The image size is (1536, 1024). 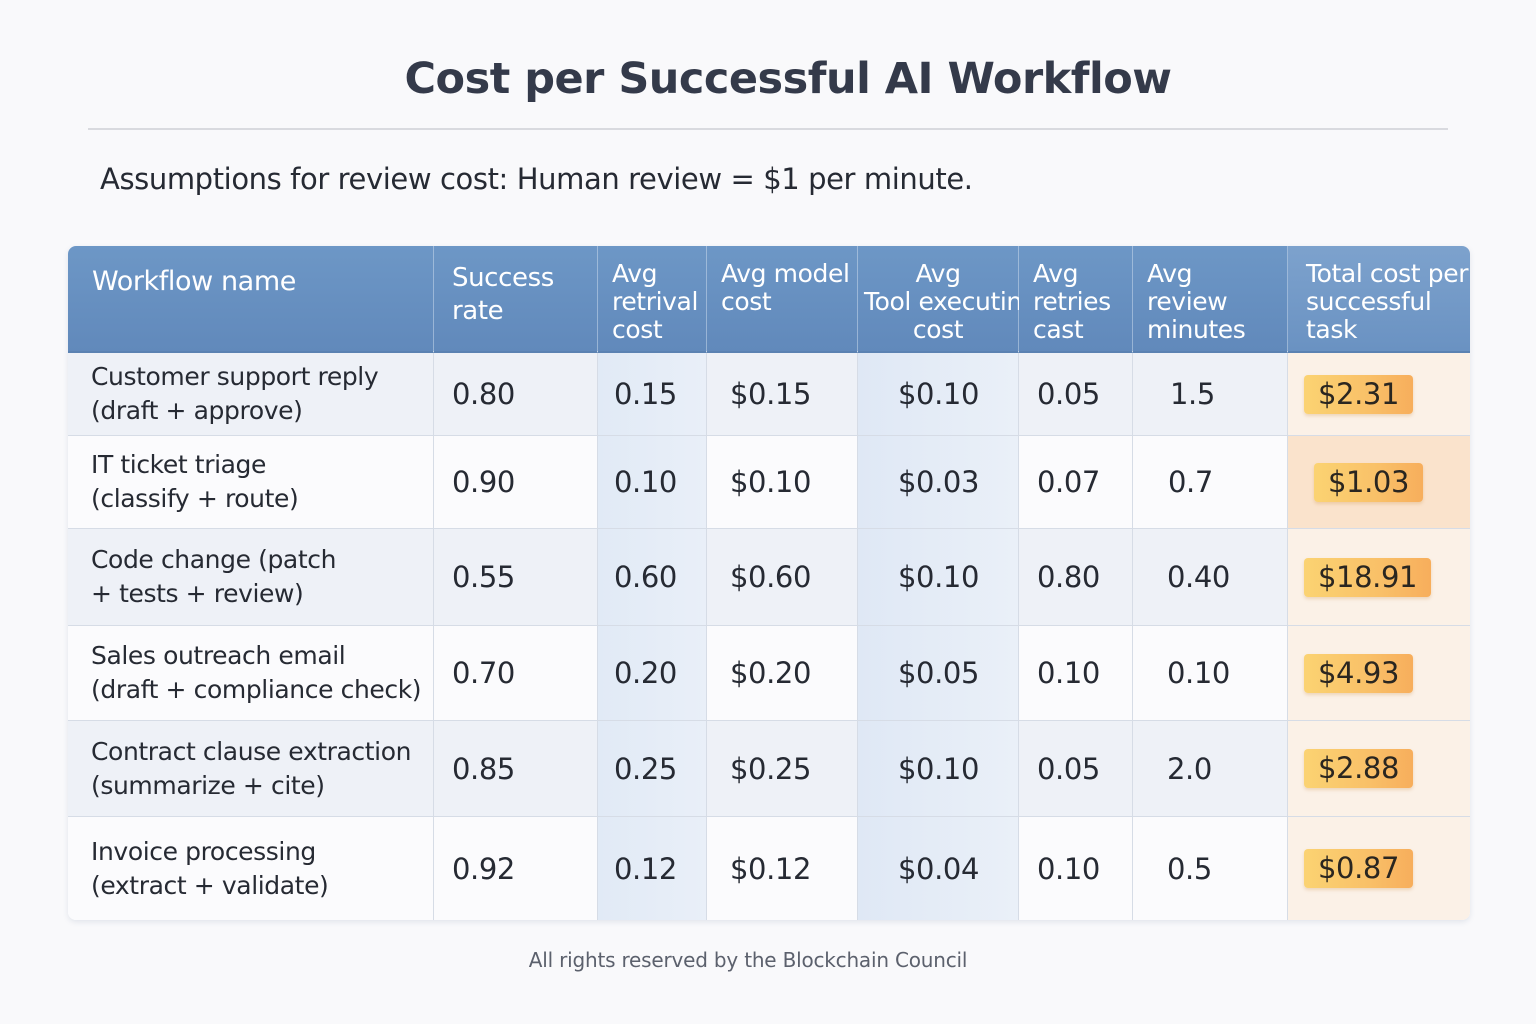 What do you see at coordinates (197, 410) in the screenshot?
I see `workflow-subtitle: (draft + approve)` at bounding box center [197, 410].